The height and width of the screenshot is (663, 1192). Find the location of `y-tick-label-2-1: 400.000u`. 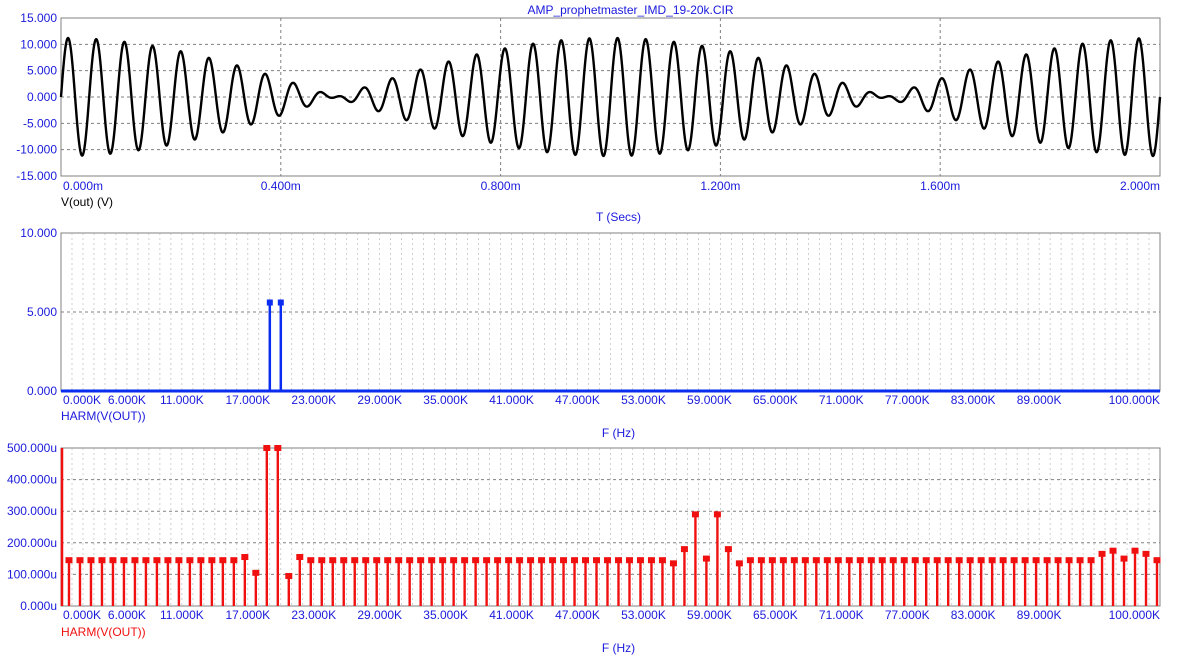

y-tick-label-2-1: 400.000u is located at coordinates (32, 480).